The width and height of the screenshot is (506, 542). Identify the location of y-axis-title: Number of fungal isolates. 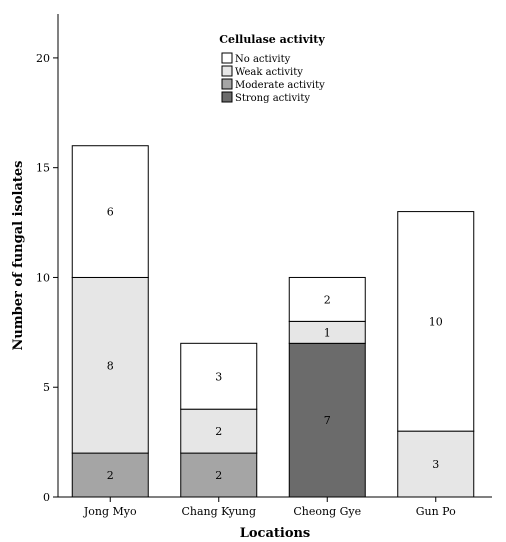
(18, 256).